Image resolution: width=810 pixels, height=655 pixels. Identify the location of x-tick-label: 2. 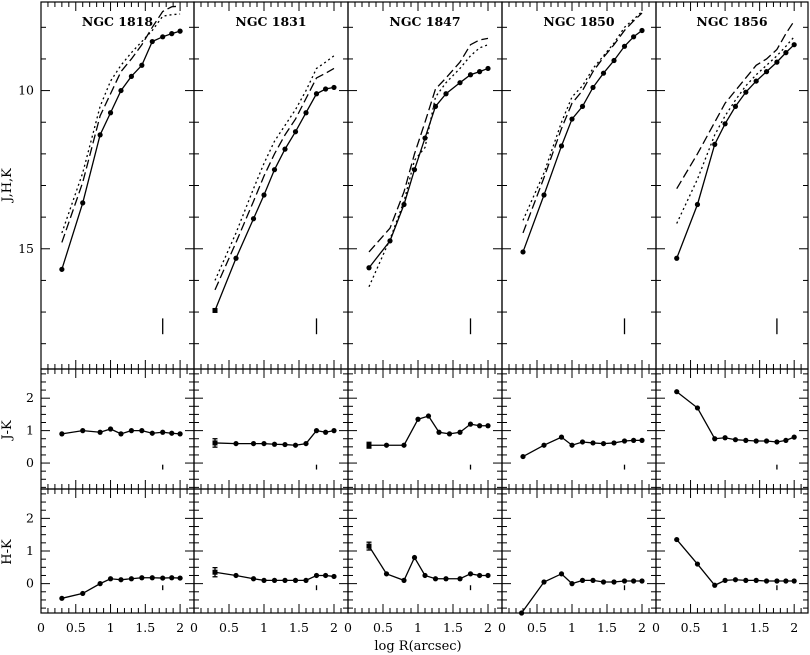
(642, 627).